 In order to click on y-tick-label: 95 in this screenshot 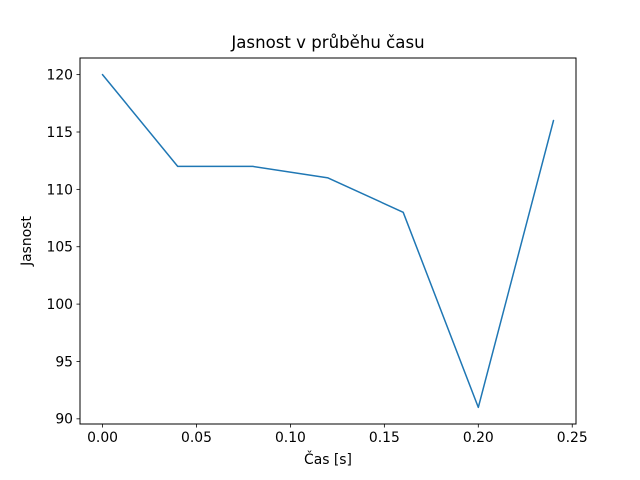, I will do `click(64, 362)`.